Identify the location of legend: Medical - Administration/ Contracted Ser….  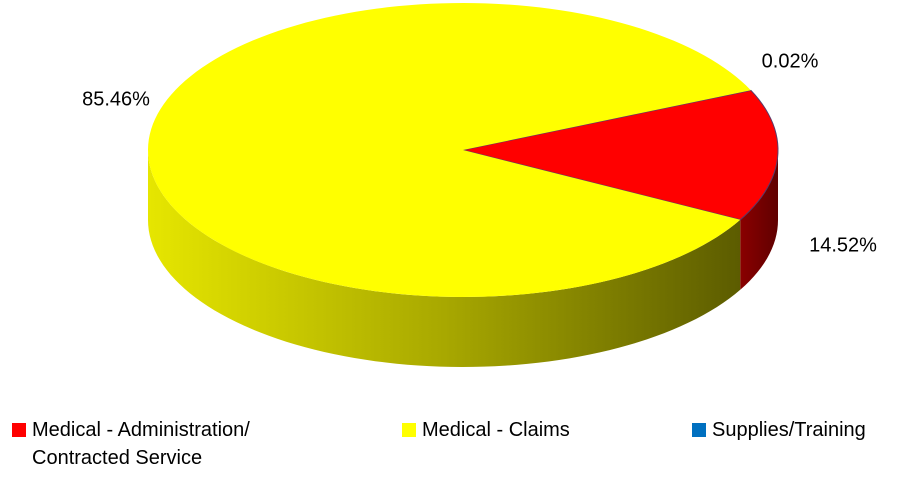
(453, 446).